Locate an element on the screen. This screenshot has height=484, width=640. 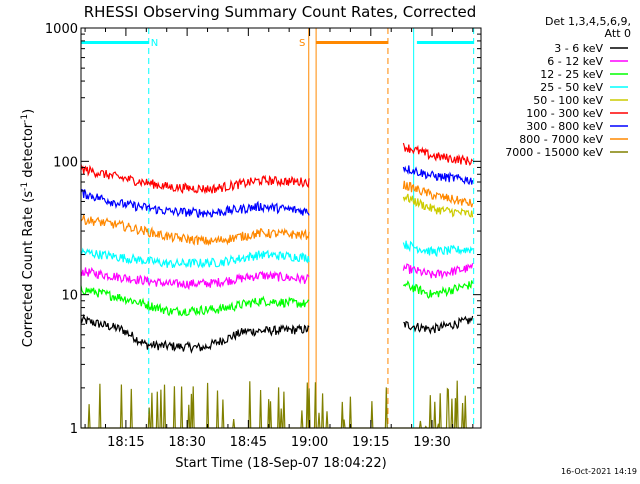
status-label-1: S is located at coordinates (302, 43).